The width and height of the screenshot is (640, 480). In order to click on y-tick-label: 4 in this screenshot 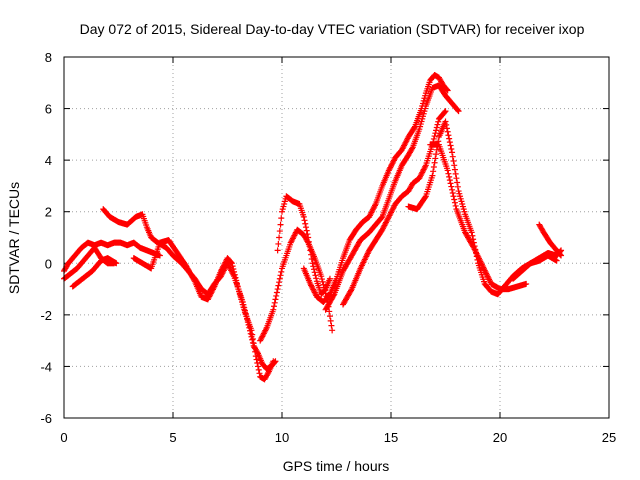, I will do `click(48, 160)`.